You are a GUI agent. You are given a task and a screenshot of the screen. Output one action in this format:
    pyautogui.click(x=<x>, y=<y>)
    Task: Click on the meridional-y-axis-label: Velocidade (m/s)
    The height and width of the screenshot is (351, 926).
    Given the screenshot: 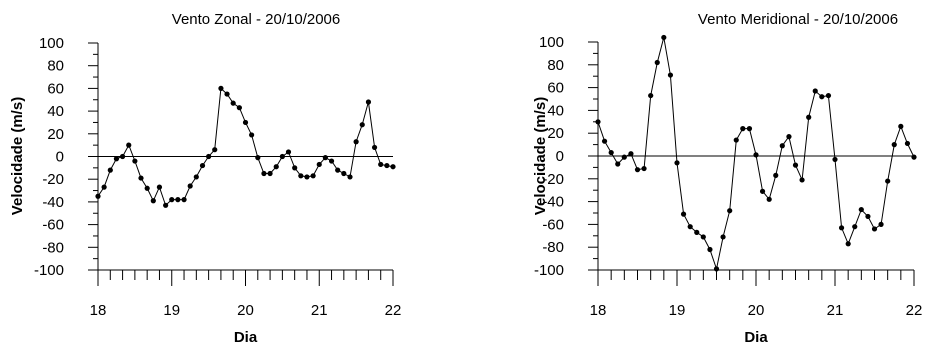 What is the action you would take?
    pyautogui.click(x=540, y=156)
    